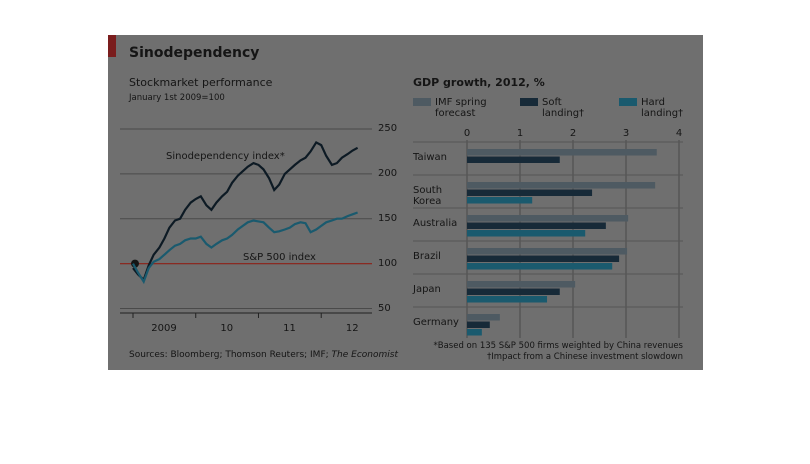 The height and width of the screenshot is (464, 810). Describe the element at coordinates (384, 308) in the screenshot. I see `y-tick-label: 50` at that location.